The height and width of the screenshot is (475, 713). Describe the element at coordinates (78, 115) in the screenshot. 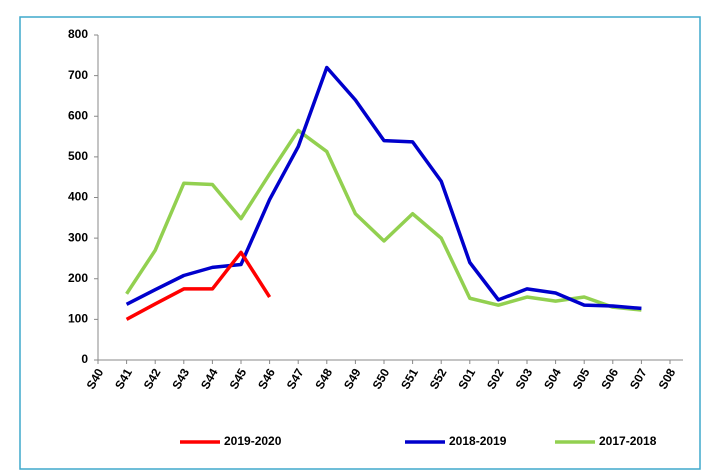

I see `y-tick-label: 600` at that location.